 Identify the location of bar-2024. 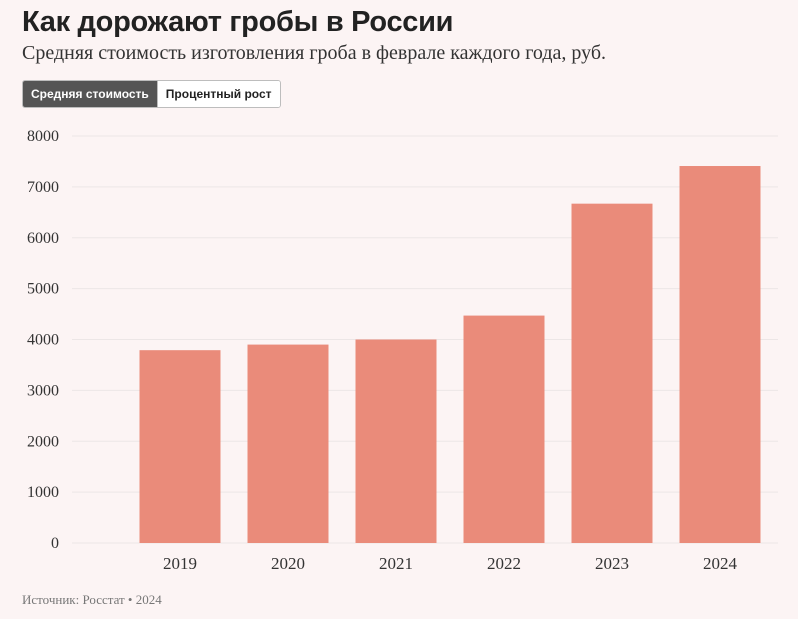
(720, 355).